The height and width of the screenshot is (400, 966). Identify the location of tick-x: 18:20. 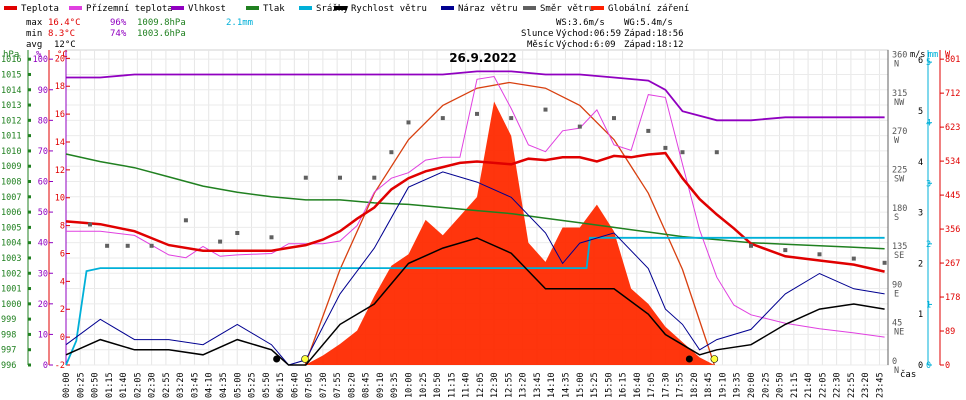
(695, 385).